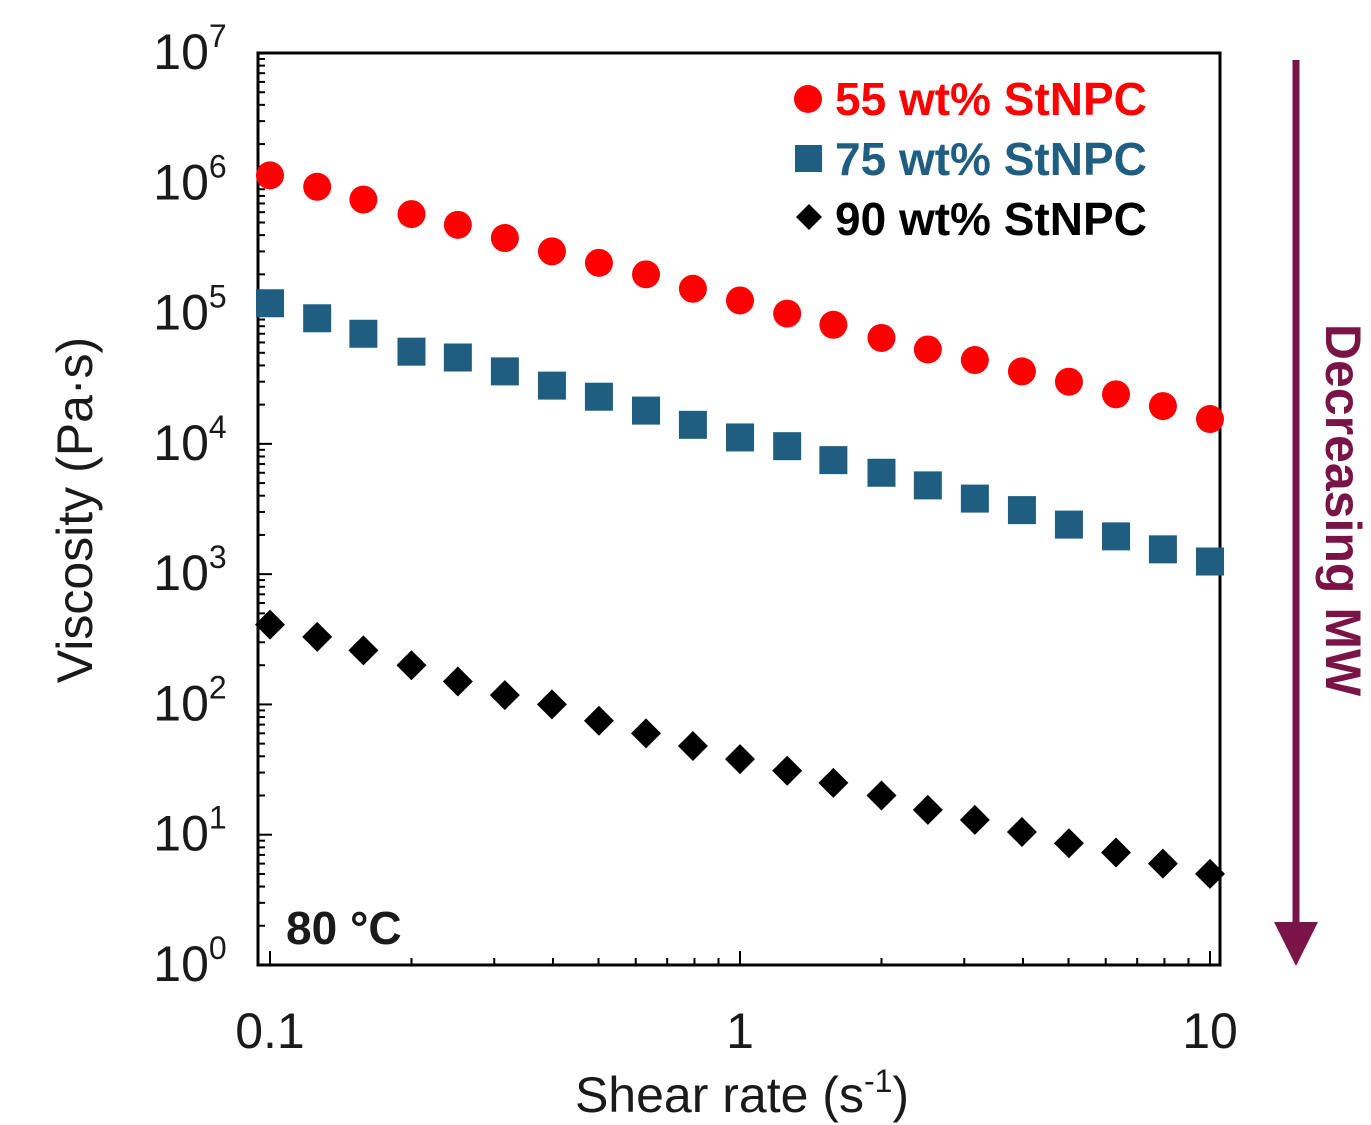  Describe the element at coordinates (189, 179) in the screenshot. I see `y-tick-label: 10⁶` at that location.